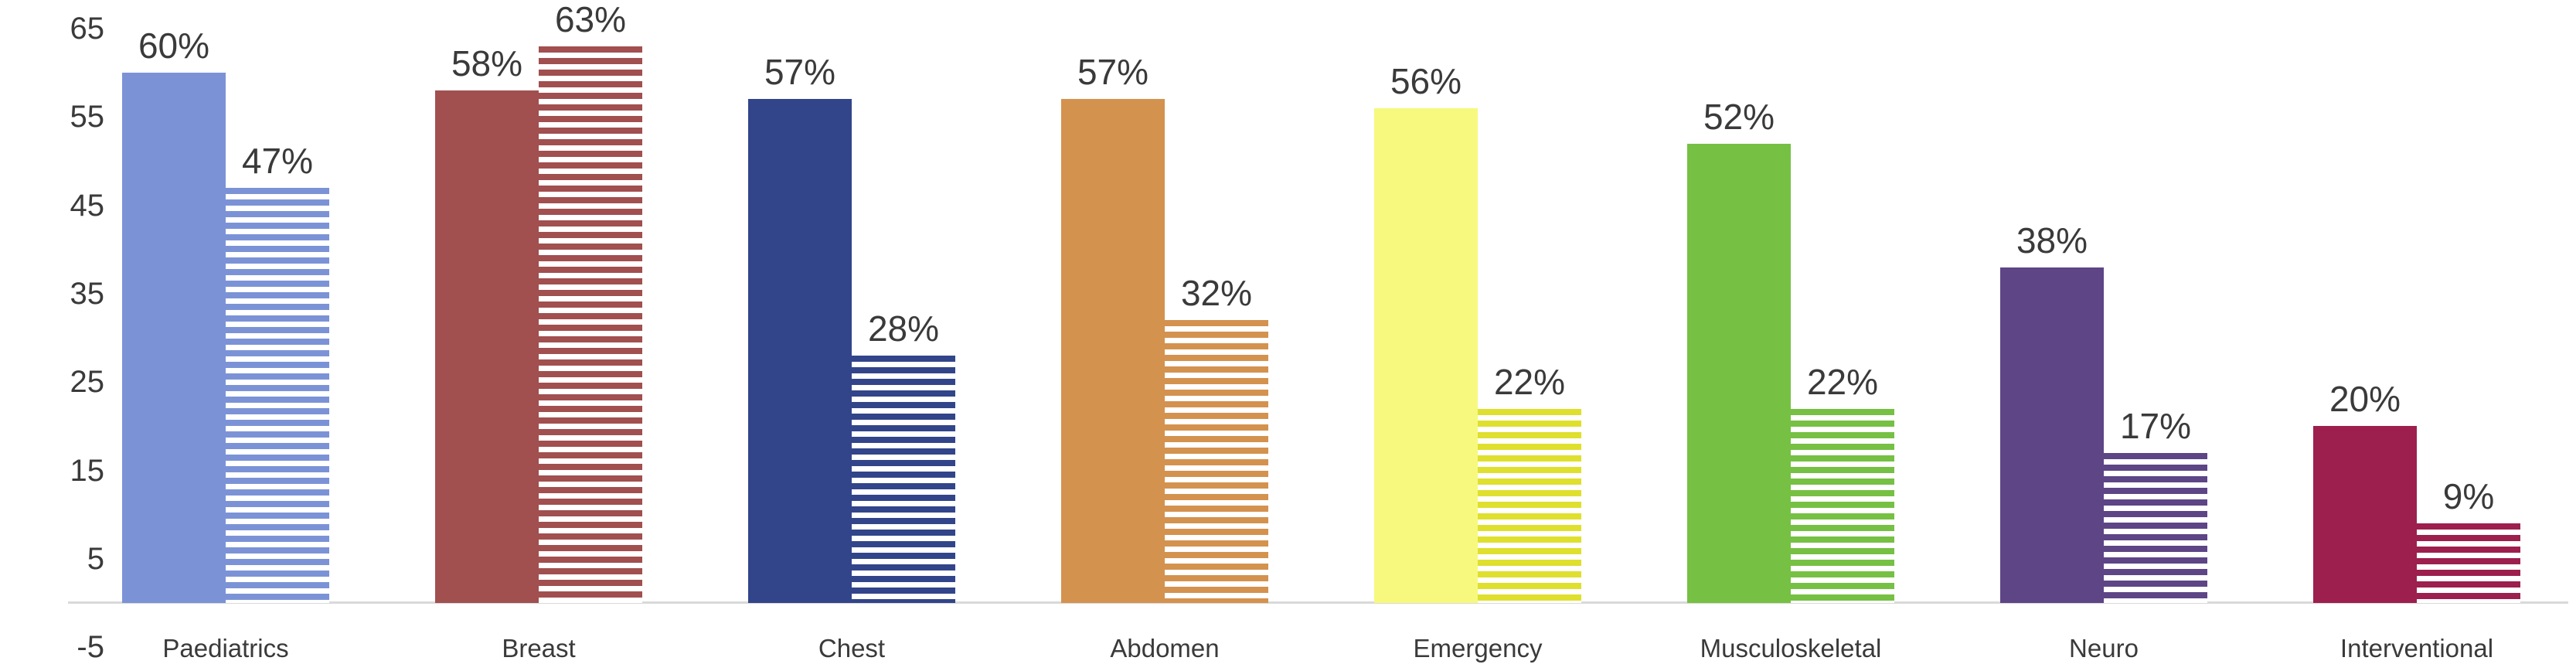 Image resolution: width=2576 pixels, height=671 pixels. Describe the element at coordinates (800, 351) in the screenshot. I see `solid-bar-chest` at that location.